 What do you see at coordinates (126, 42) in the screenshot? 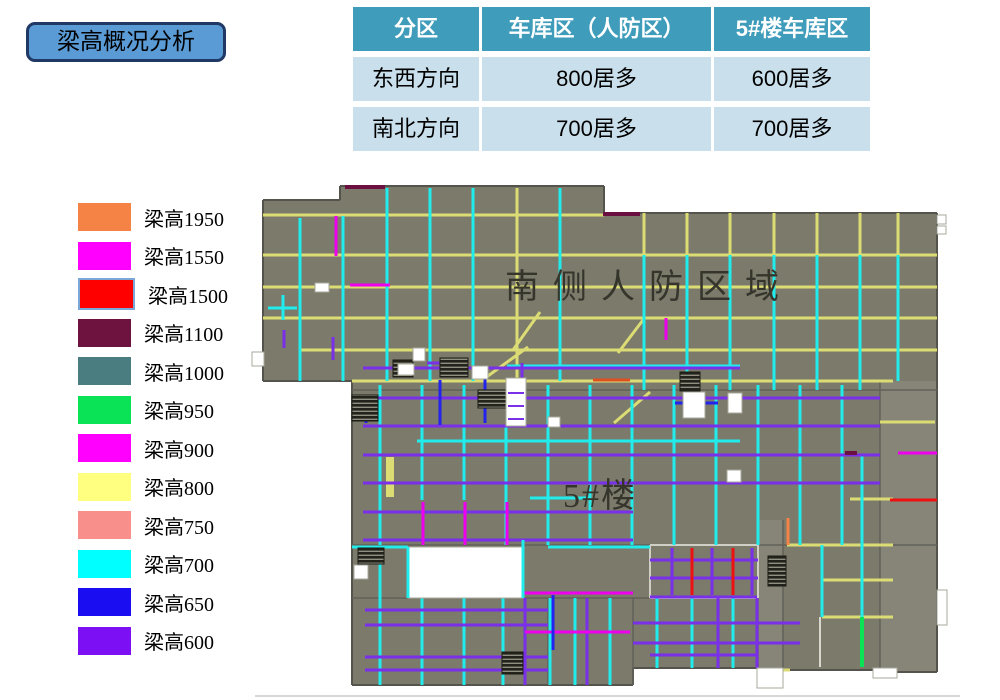
I see `page-title: 梁高概况分析` at bounding box center [126, 42].